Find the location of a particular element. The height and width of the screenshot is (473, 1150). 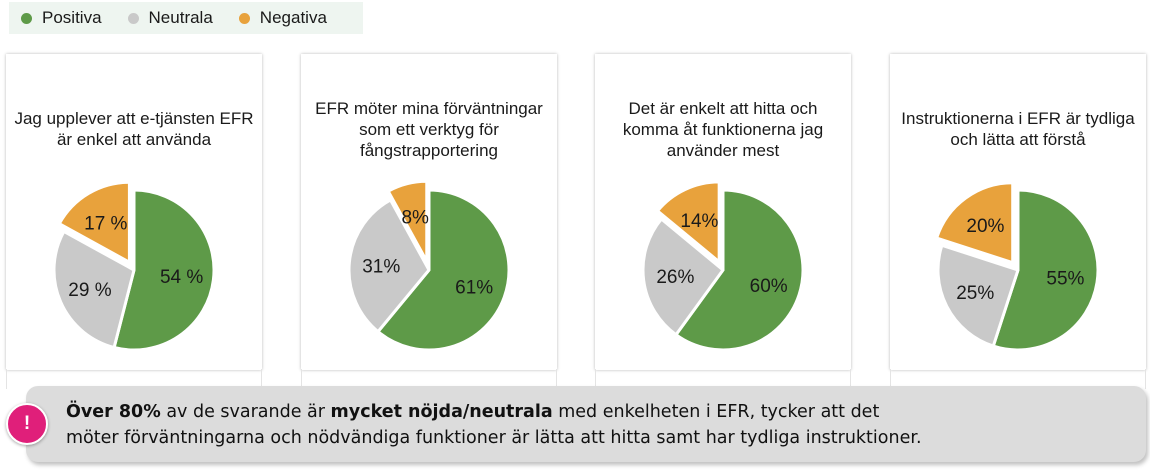

pie-chart-1: 54 % 29 % 17 % is located at coordinates (134, 266).